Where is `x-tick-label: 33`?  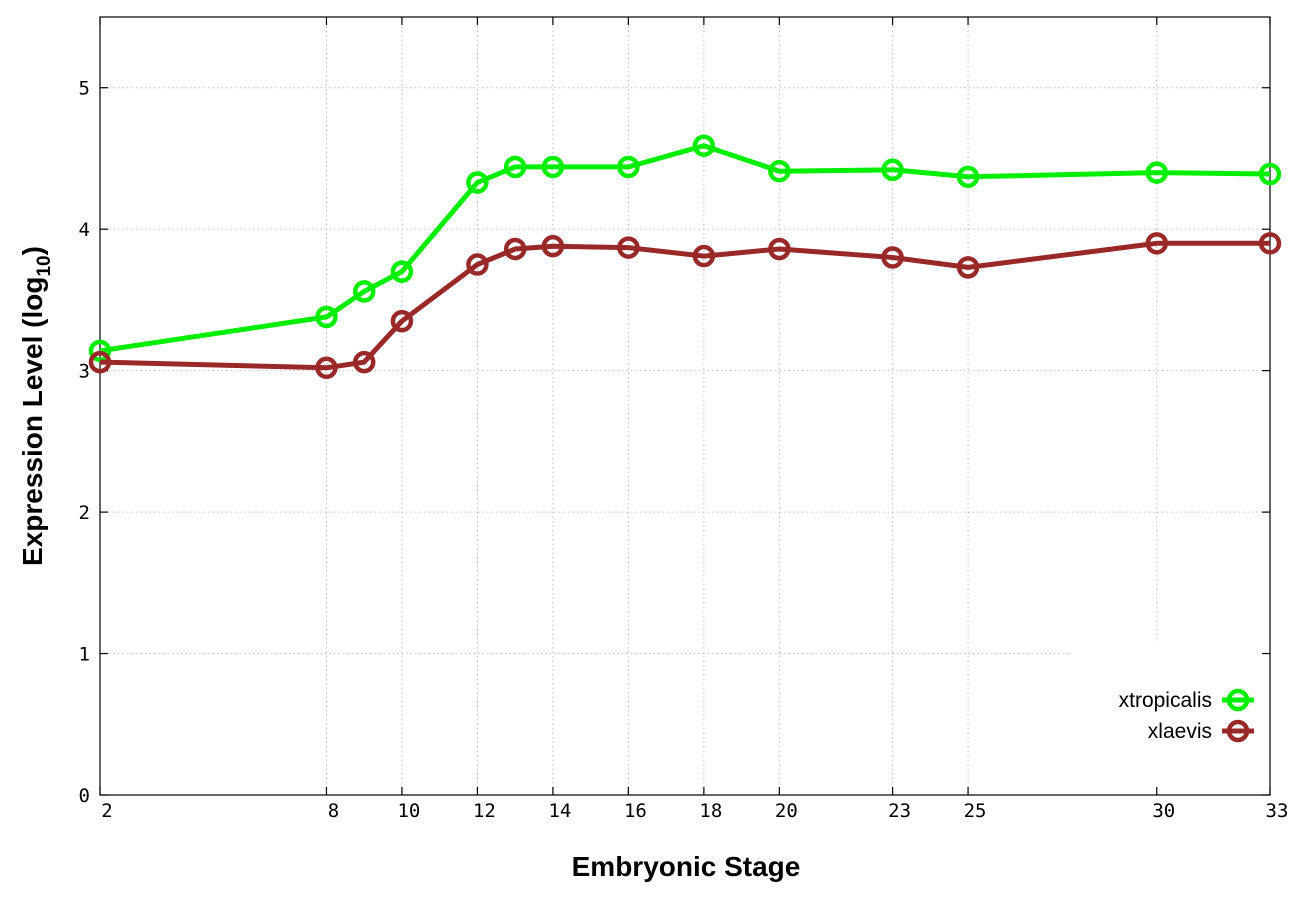 x-tick-label: 33 is located at coordinates (1277, 811).